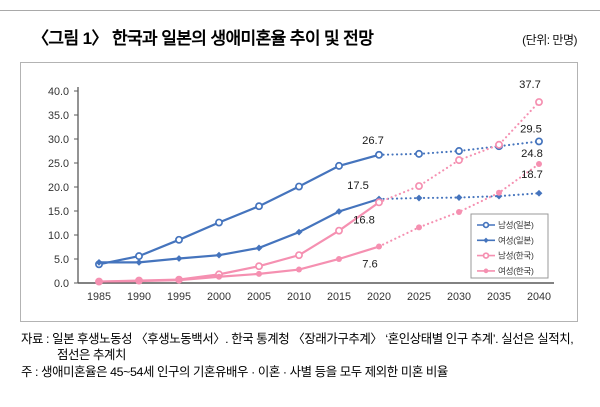 The image size is (600, 407). I want to click on y-tick-label: 25.0, so click(58, 164).